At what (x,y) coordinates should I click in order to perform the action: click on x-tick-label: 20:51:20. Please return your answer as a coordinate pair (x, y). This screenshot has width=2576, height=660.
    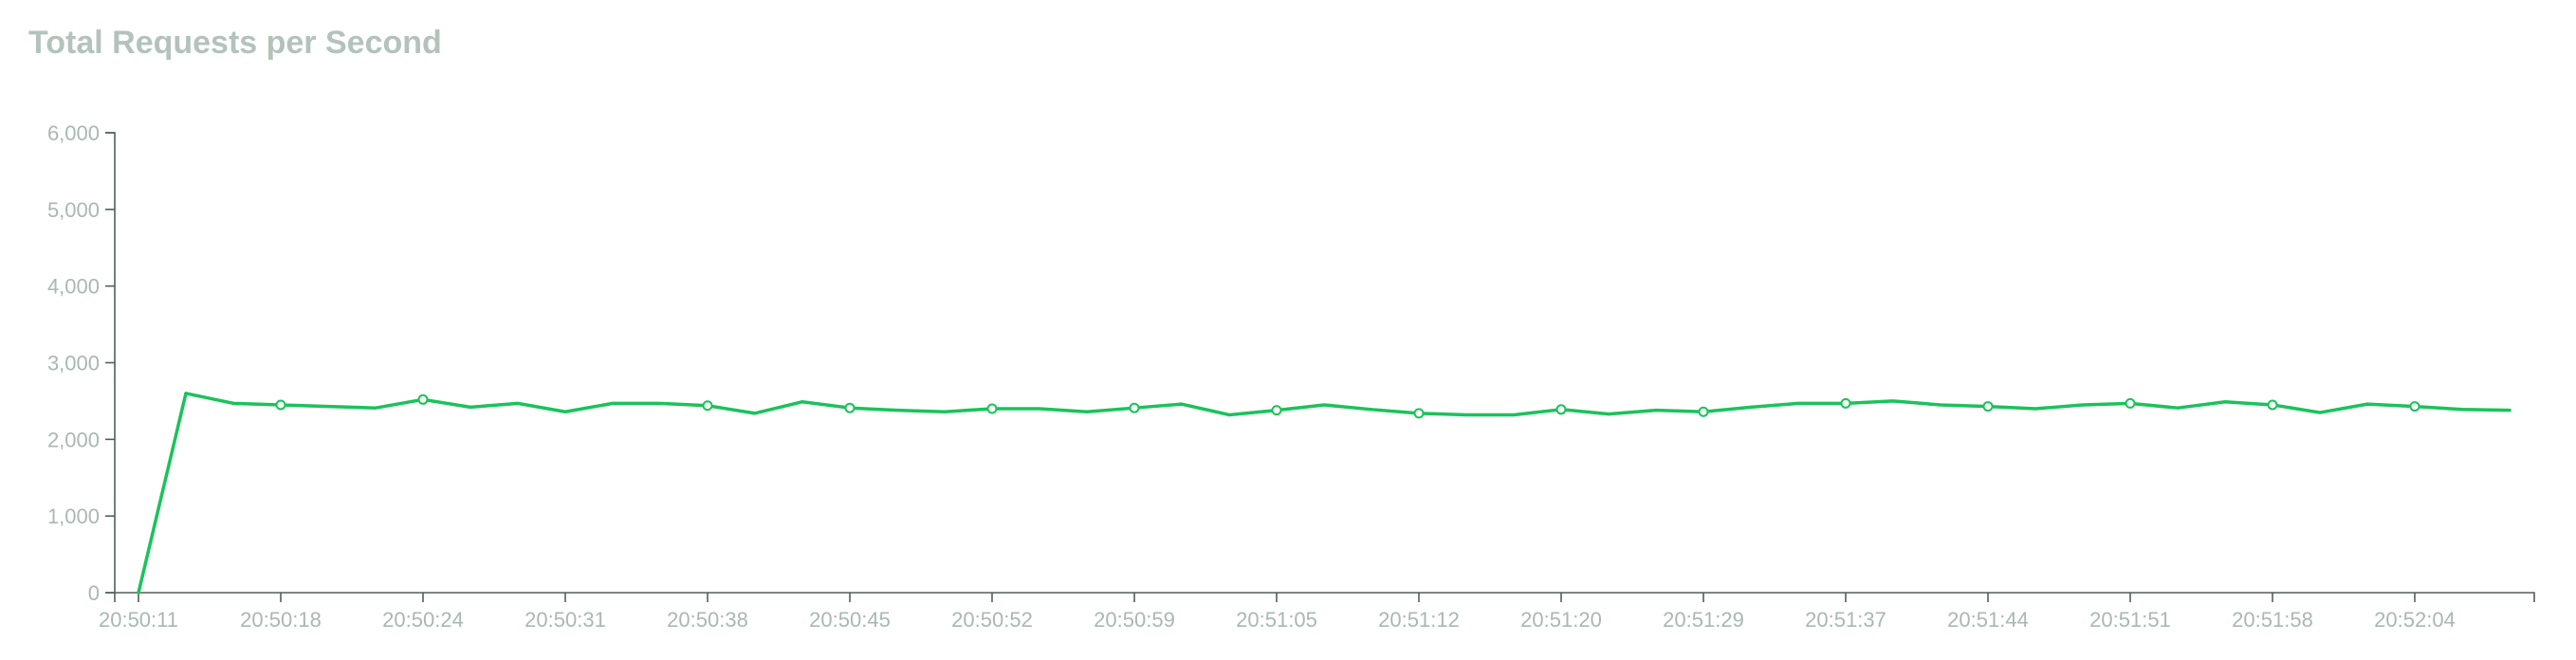
    Looking at the image, I should click on (1561, 620).